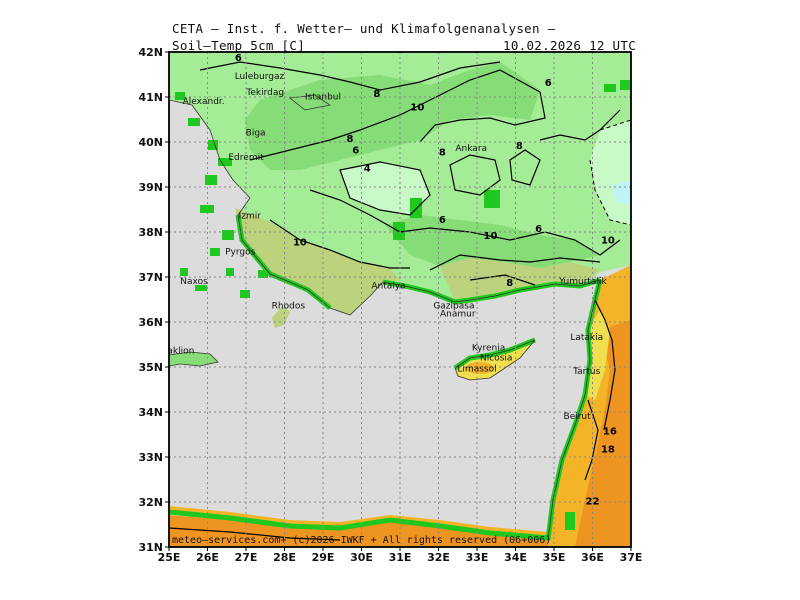  What do you see at coordinates (453, 307) in the screenshot?
I see `place-label: Gazipasa` at bounding box center [453, 307].